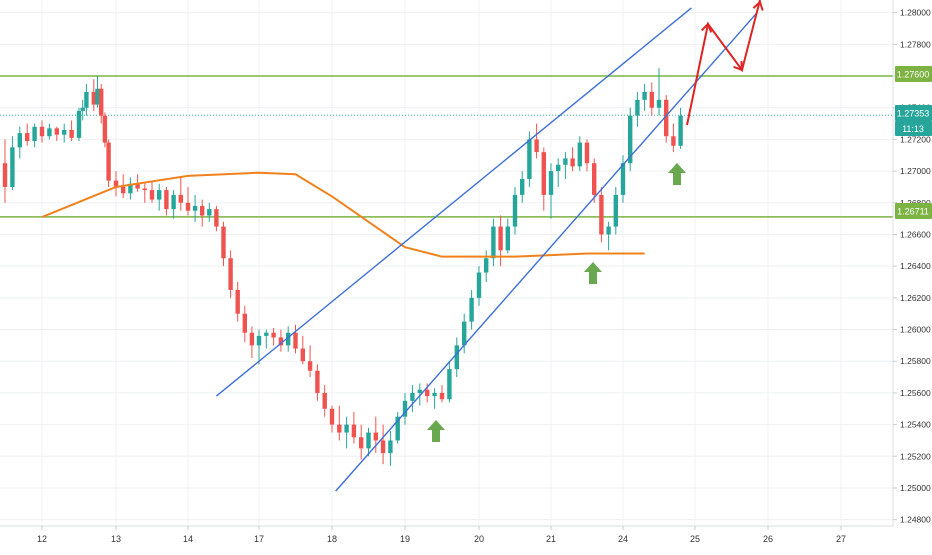  I want to click on resistance-price-badge: 1.27600, so click(913, 74).